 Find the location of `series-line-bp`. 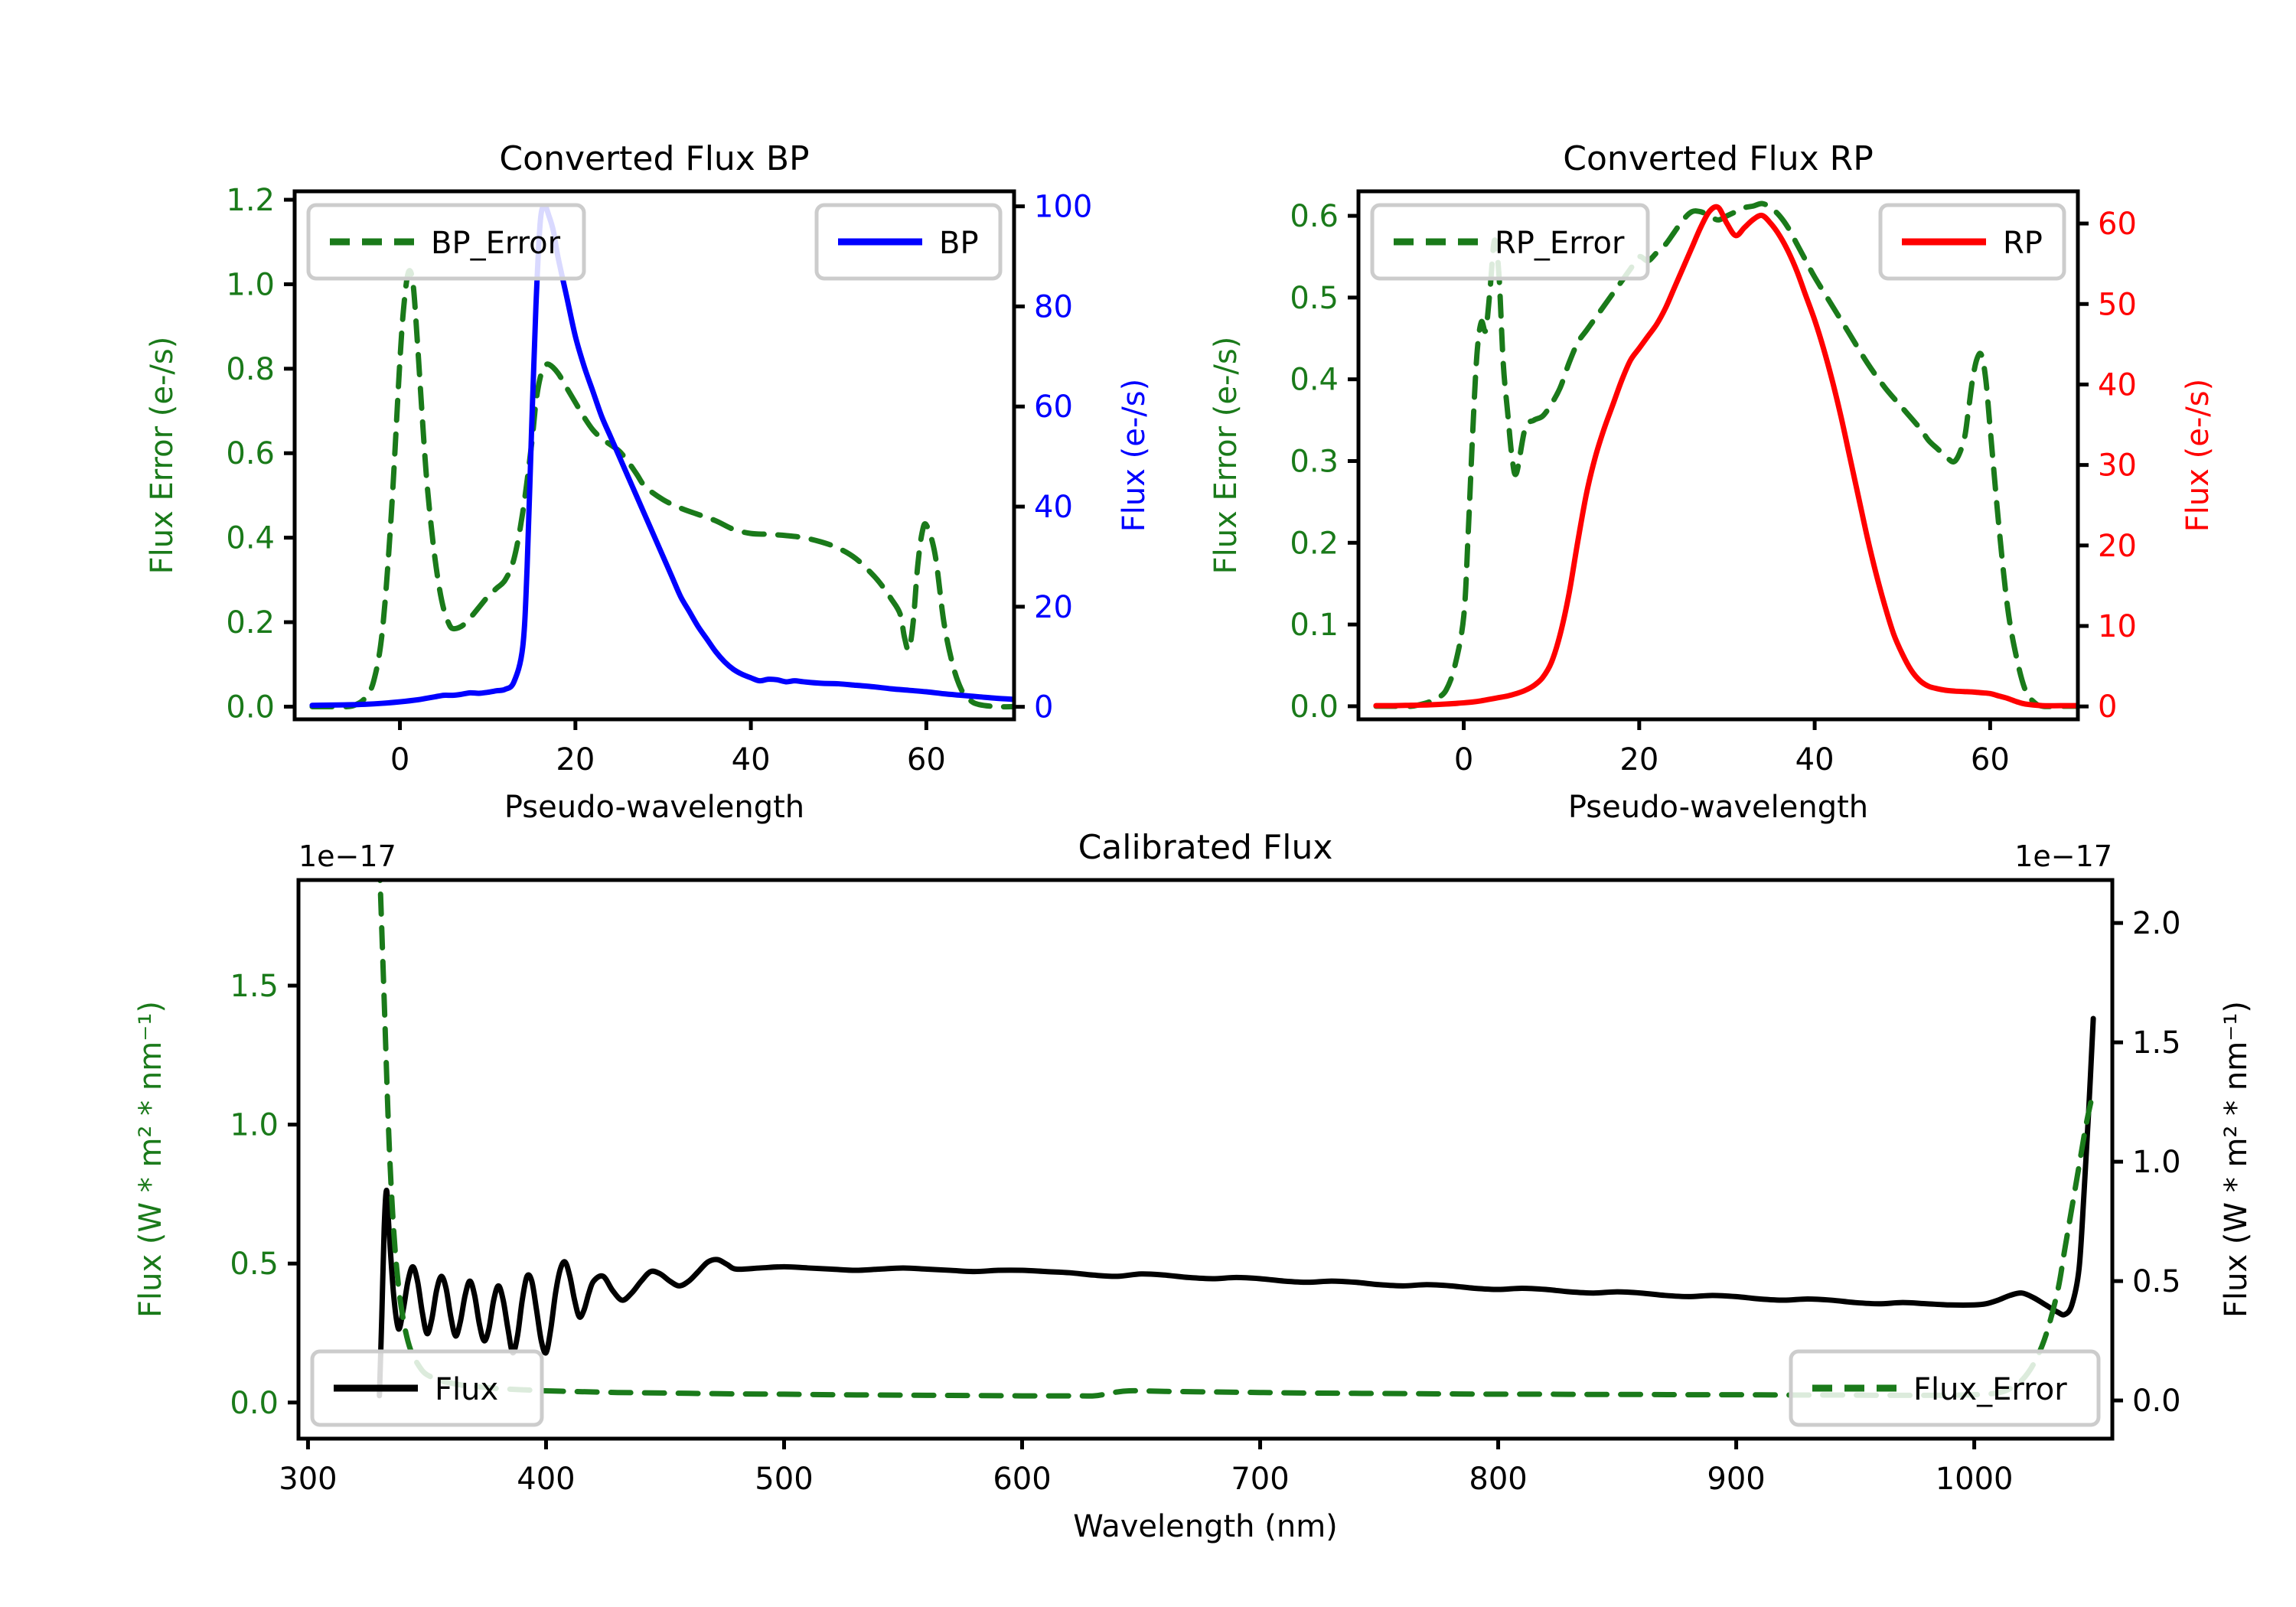

series-line-bp is located at coordinates (661, 457).